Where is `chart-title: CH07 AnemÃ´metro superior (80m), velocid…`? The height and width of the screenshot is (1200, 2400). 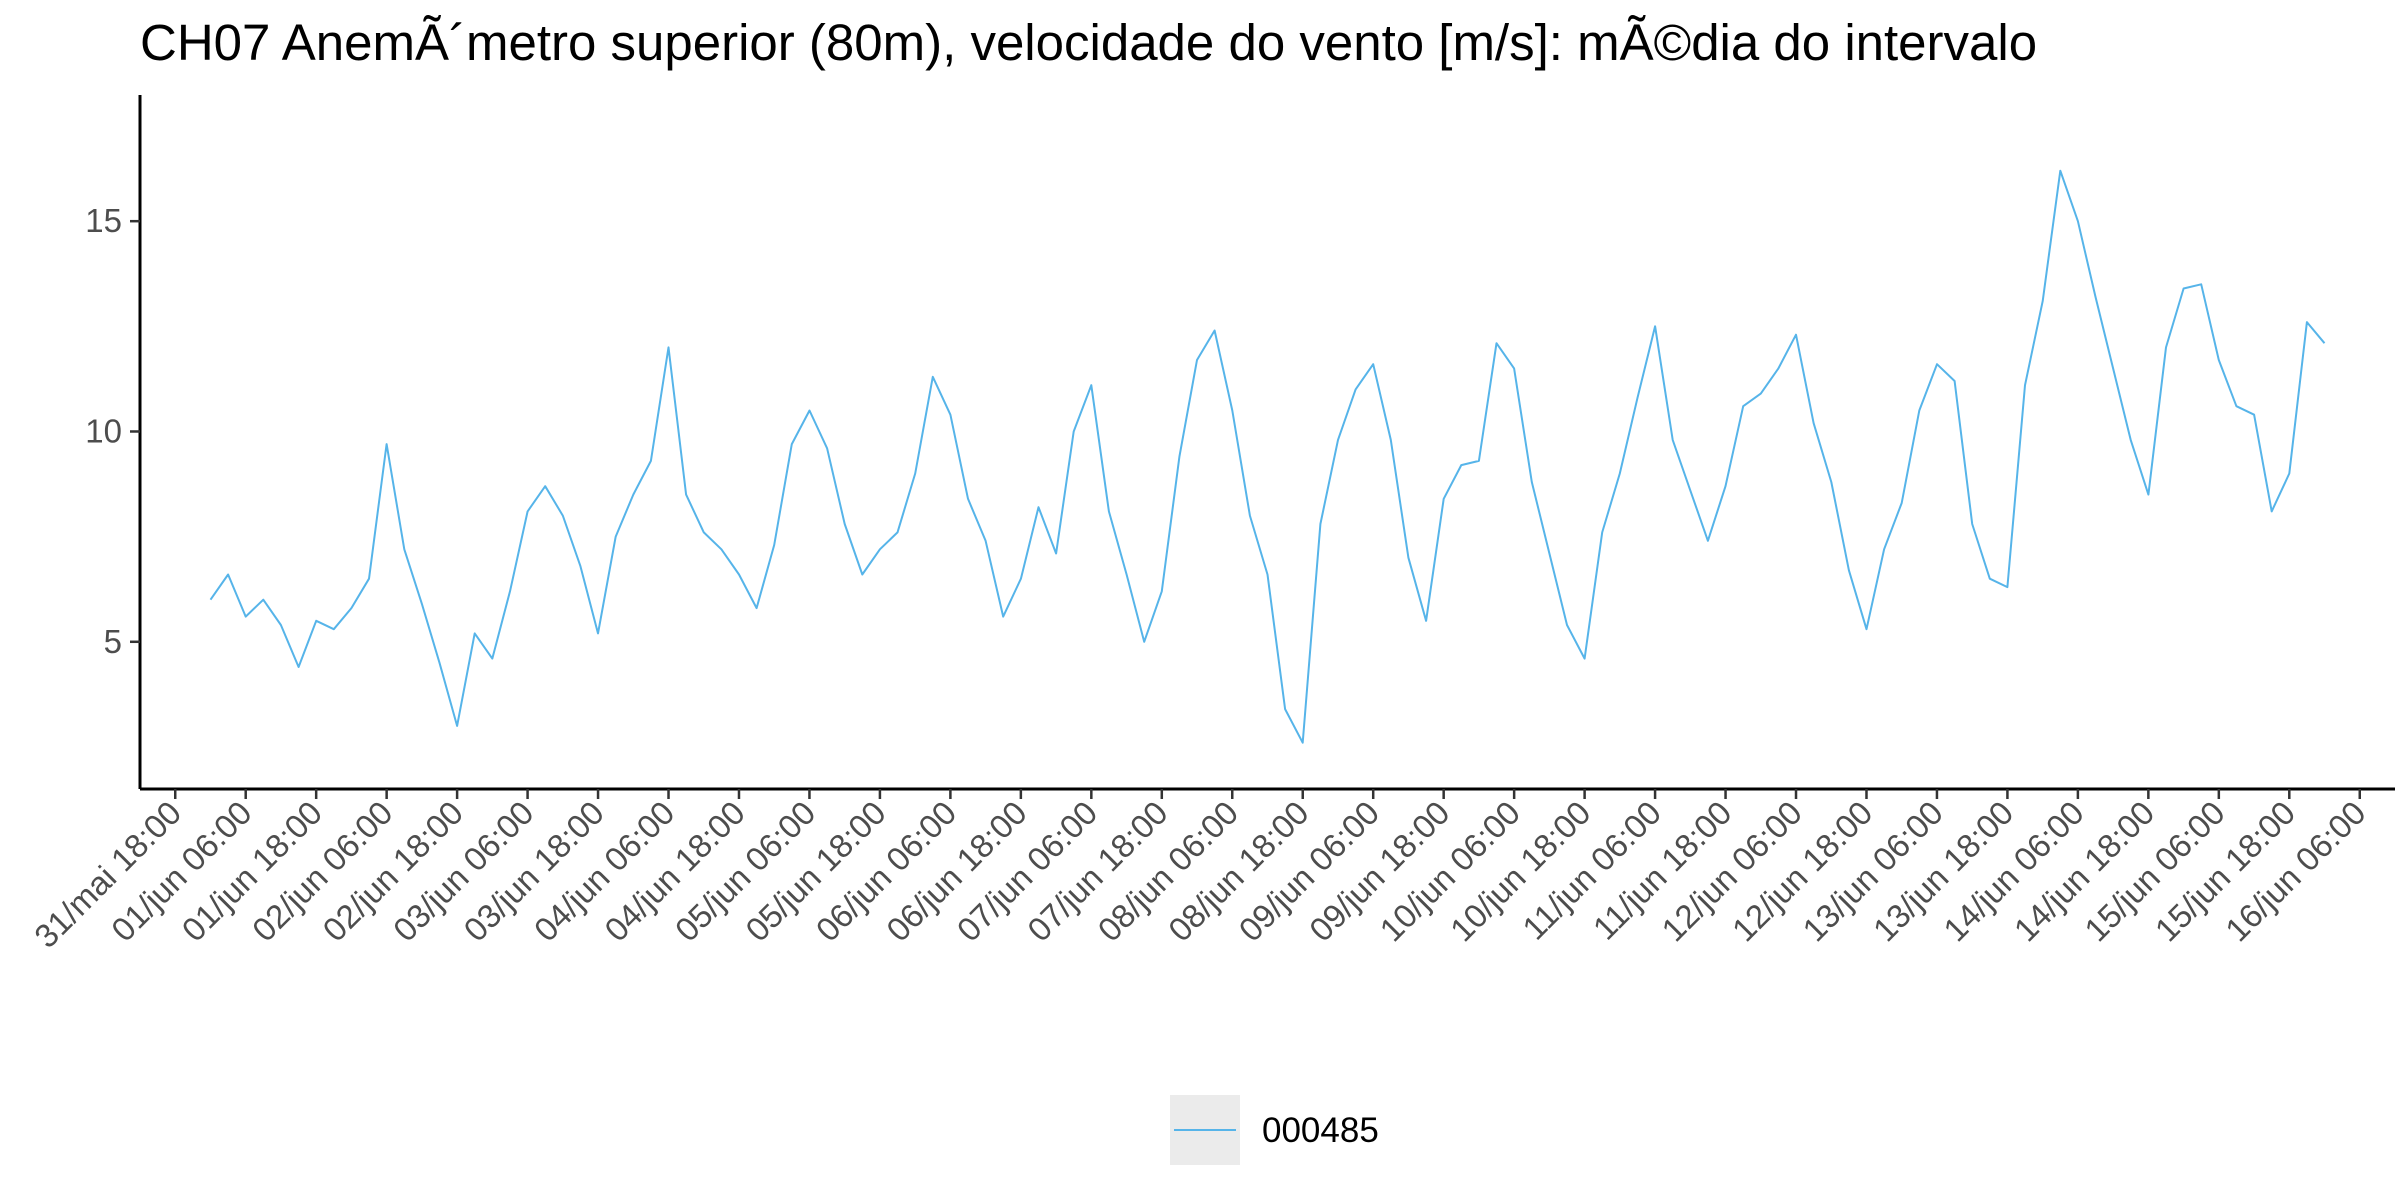 chart-title: CH07 AnemÃ´metro superior (80m), velocid… is located at coordinates (1088, 42).